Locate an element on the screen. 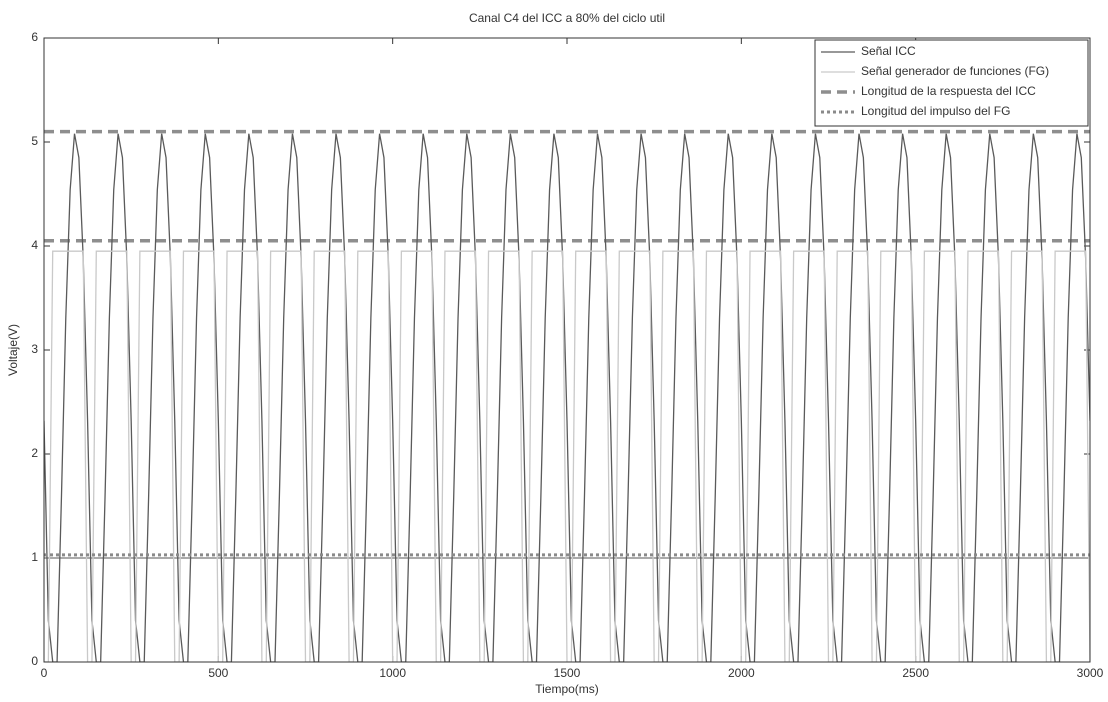  legend-box is located at coordinates (951, 83).